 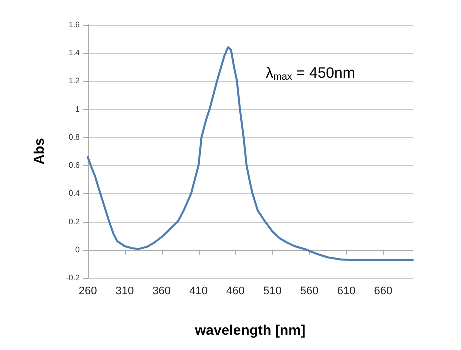 What do you see at coordinates (74, 193) in the screenshot?
I see `y-tick-label: 0.4` at bounding box center [74, 193].